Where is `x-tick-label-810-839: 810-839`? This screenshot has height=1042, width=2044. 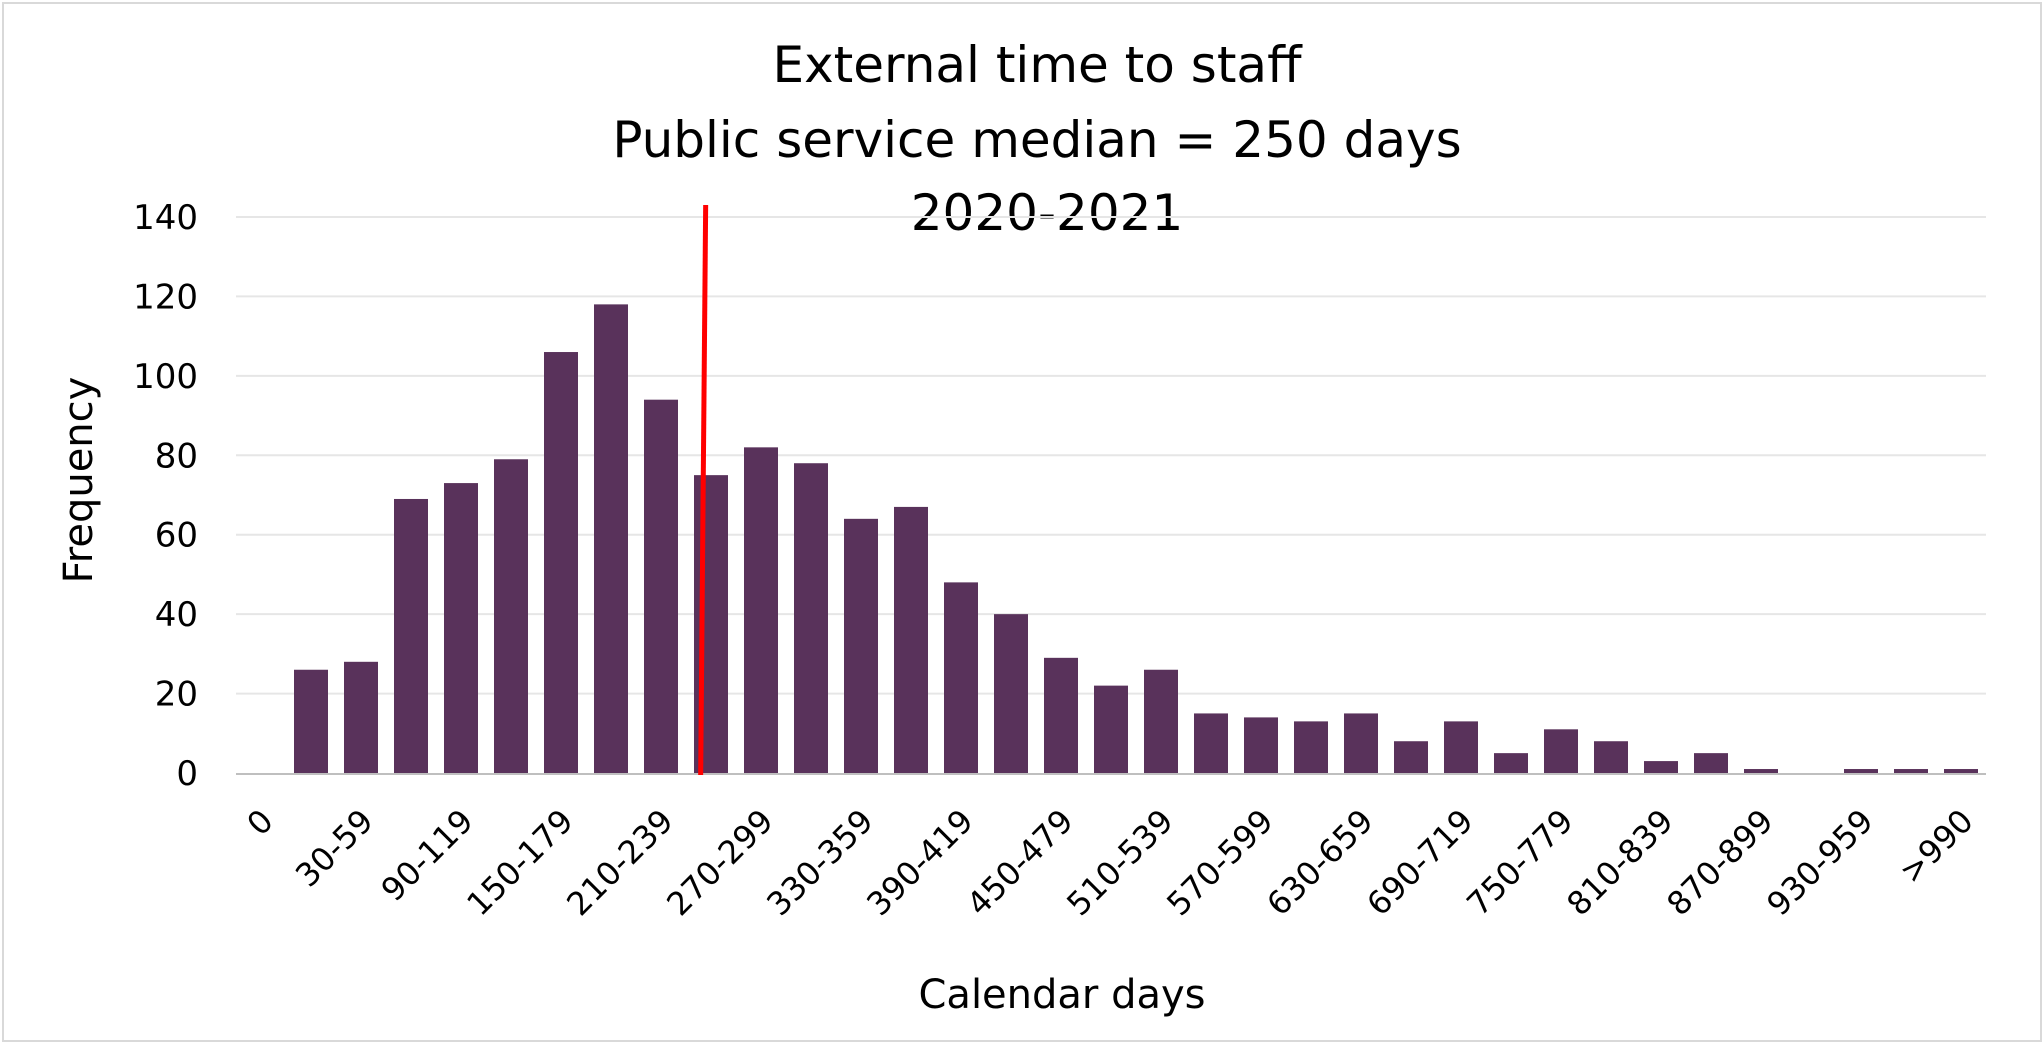 x-tick-label-810-839: 810-839 is located at coordinates (1619, 862).